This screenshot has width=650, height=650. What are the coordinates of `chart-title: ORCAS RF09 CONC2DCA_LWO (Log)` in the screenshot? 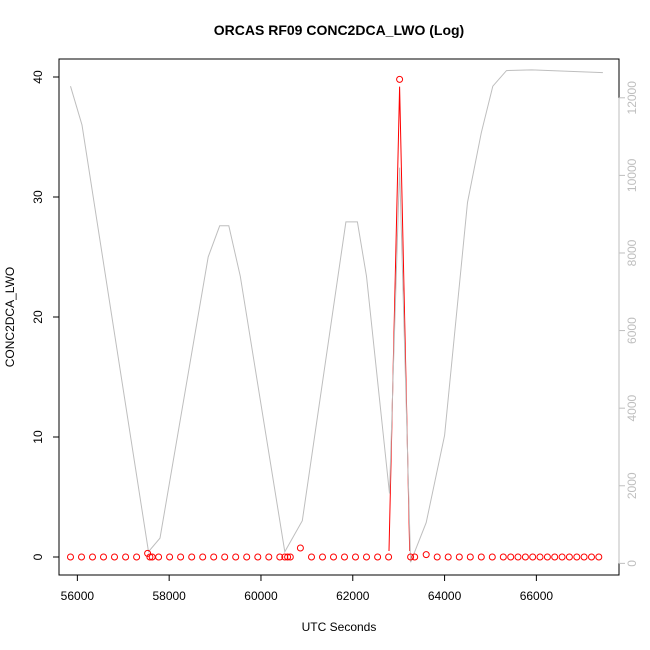 It's located at (339, 30).